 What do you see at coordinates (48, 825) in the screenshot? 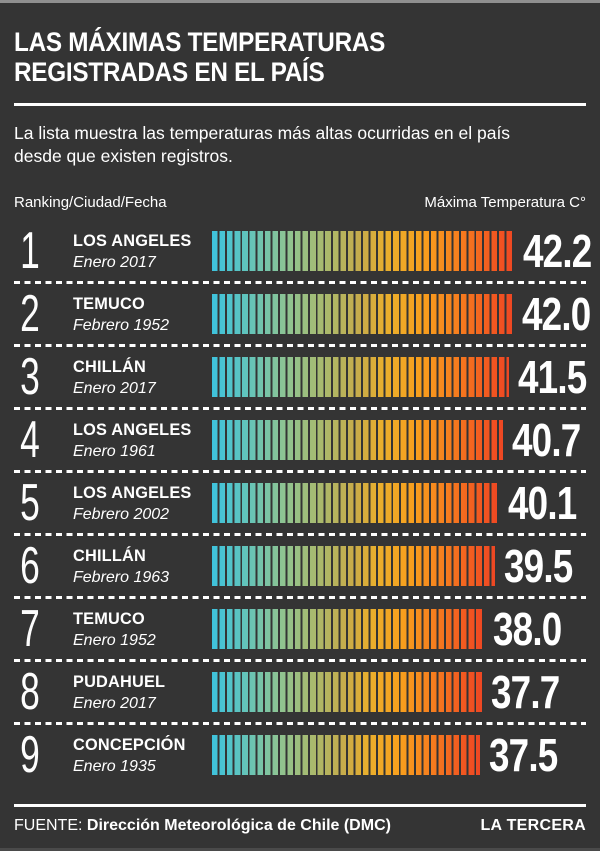
I see `source-label: FUENTE:` at bounding box center [48, 825].